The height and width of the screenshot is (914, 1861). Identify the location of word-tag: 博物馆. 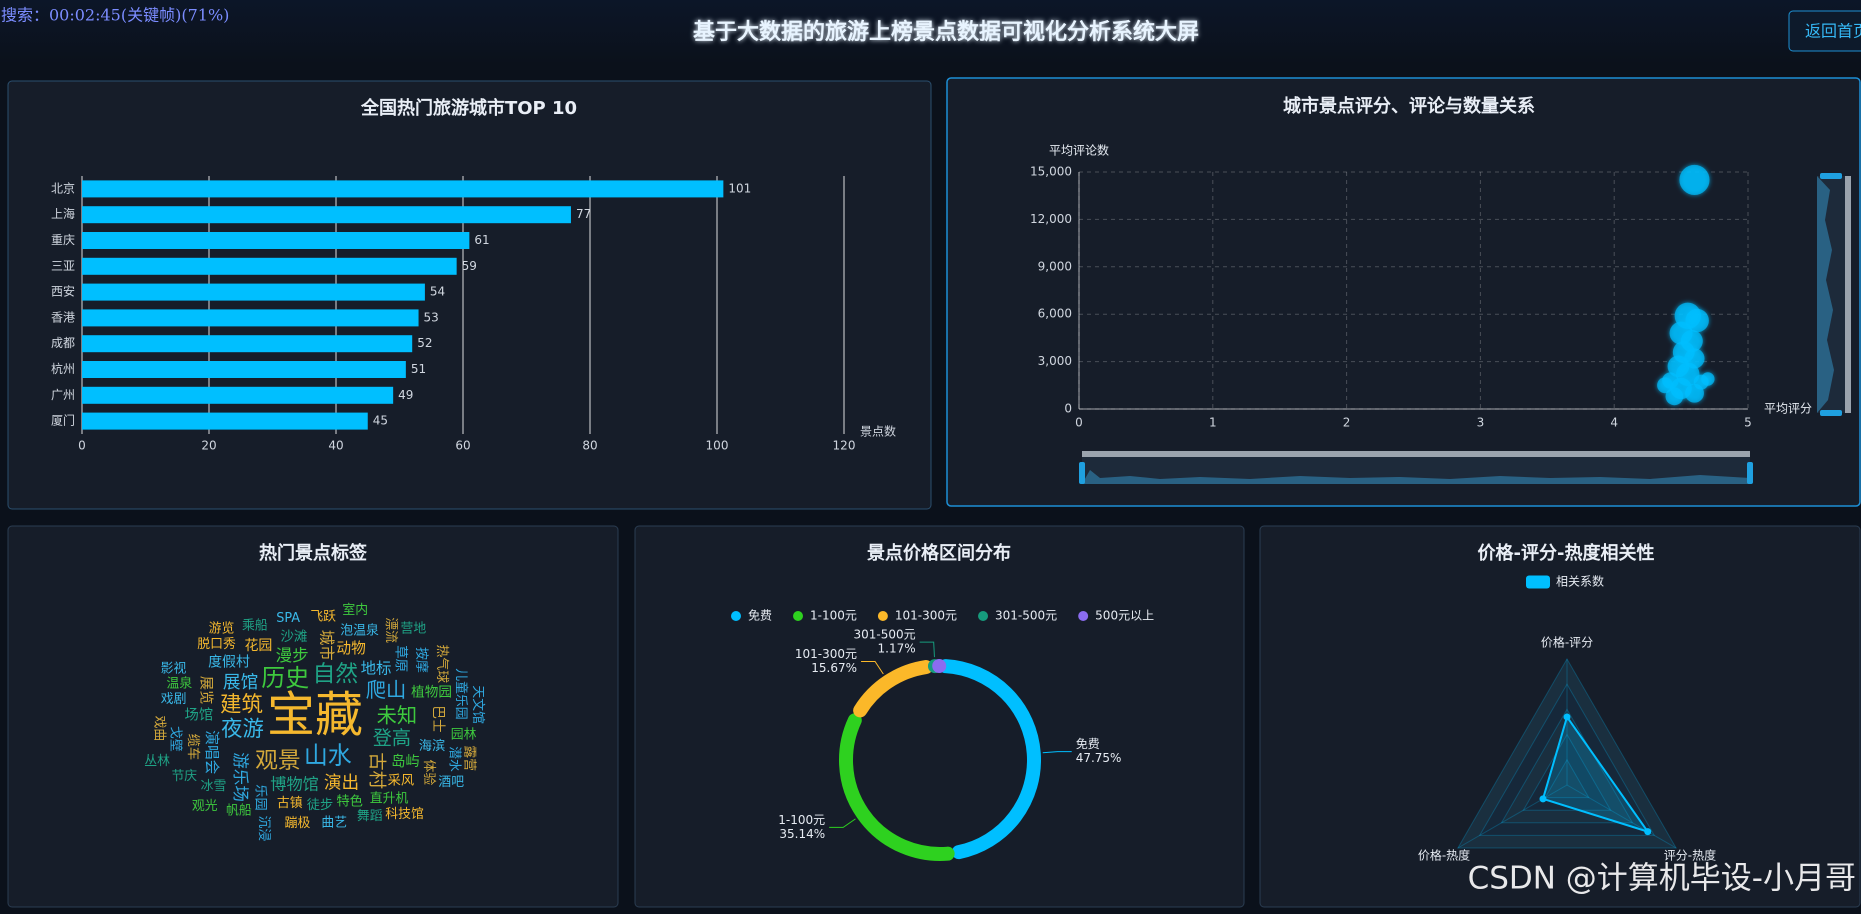
(294, 784).